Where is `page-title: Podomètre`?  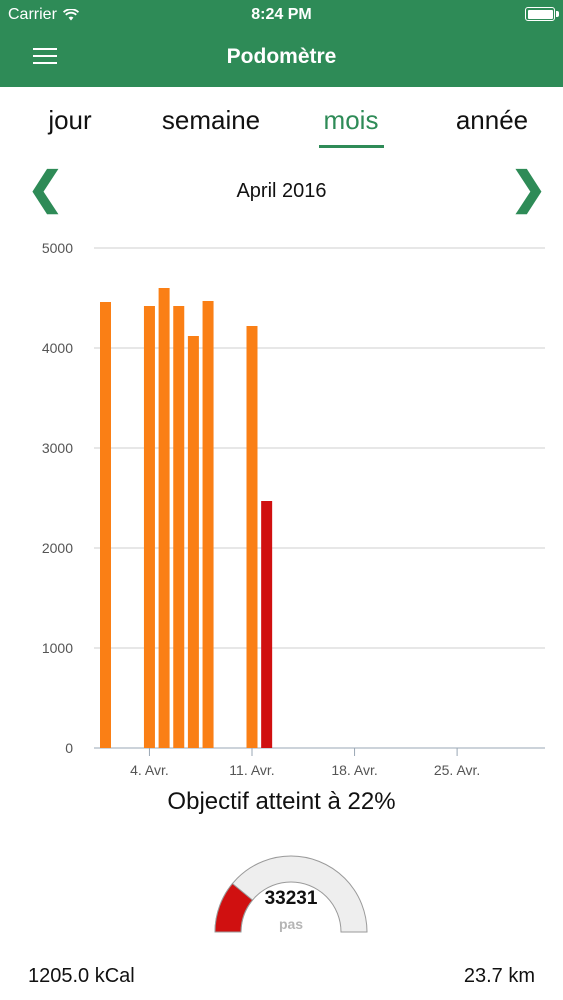
page-title: Podomètre is located at coordinates (281, 56).